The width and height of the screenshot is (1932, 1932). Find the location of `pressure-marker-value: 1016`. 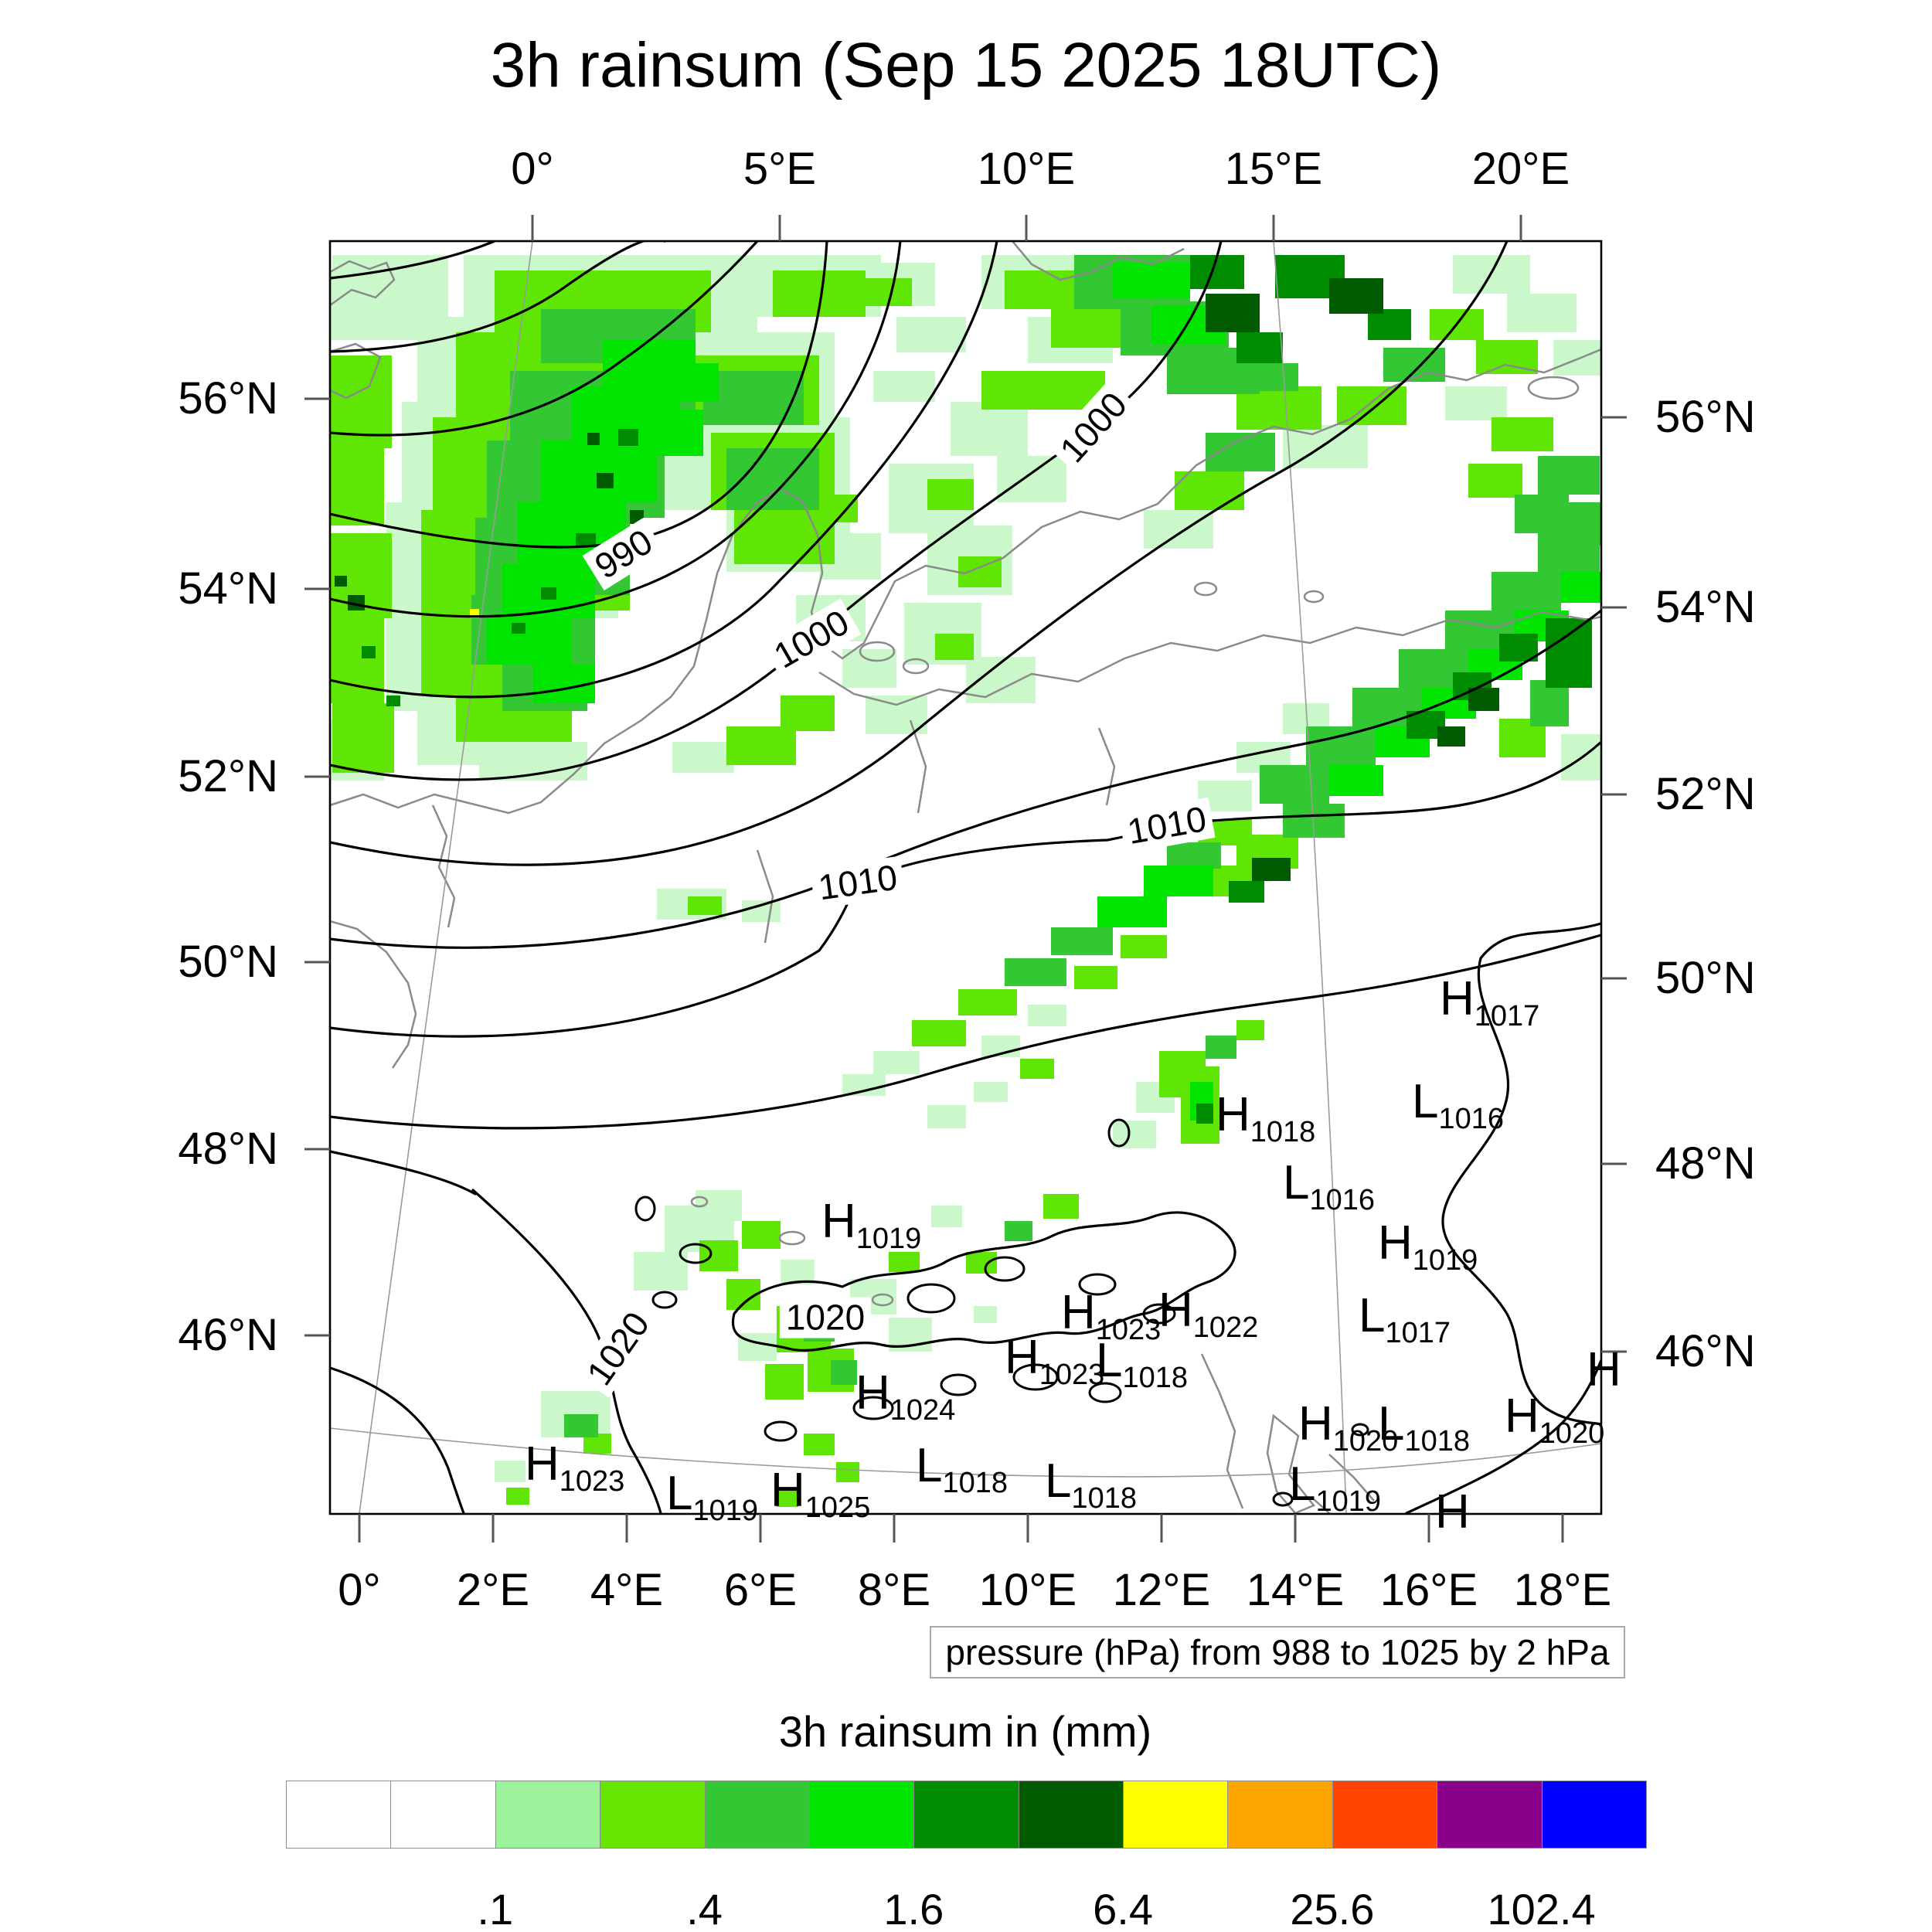

pressure-marker-value: 1016 is located at coordinates (1471, 1119).